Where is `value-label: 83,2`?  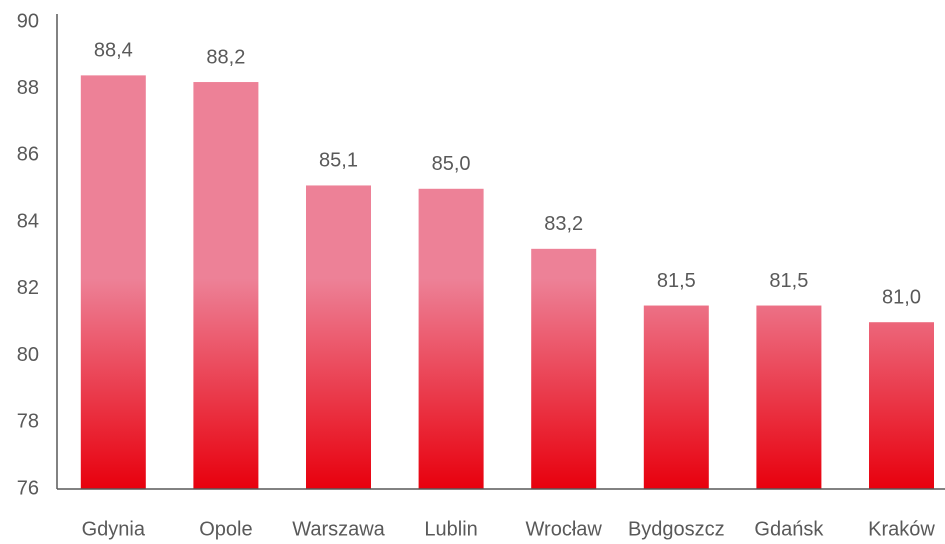
value-label: 83,2 is located at coordinates (563, 224).